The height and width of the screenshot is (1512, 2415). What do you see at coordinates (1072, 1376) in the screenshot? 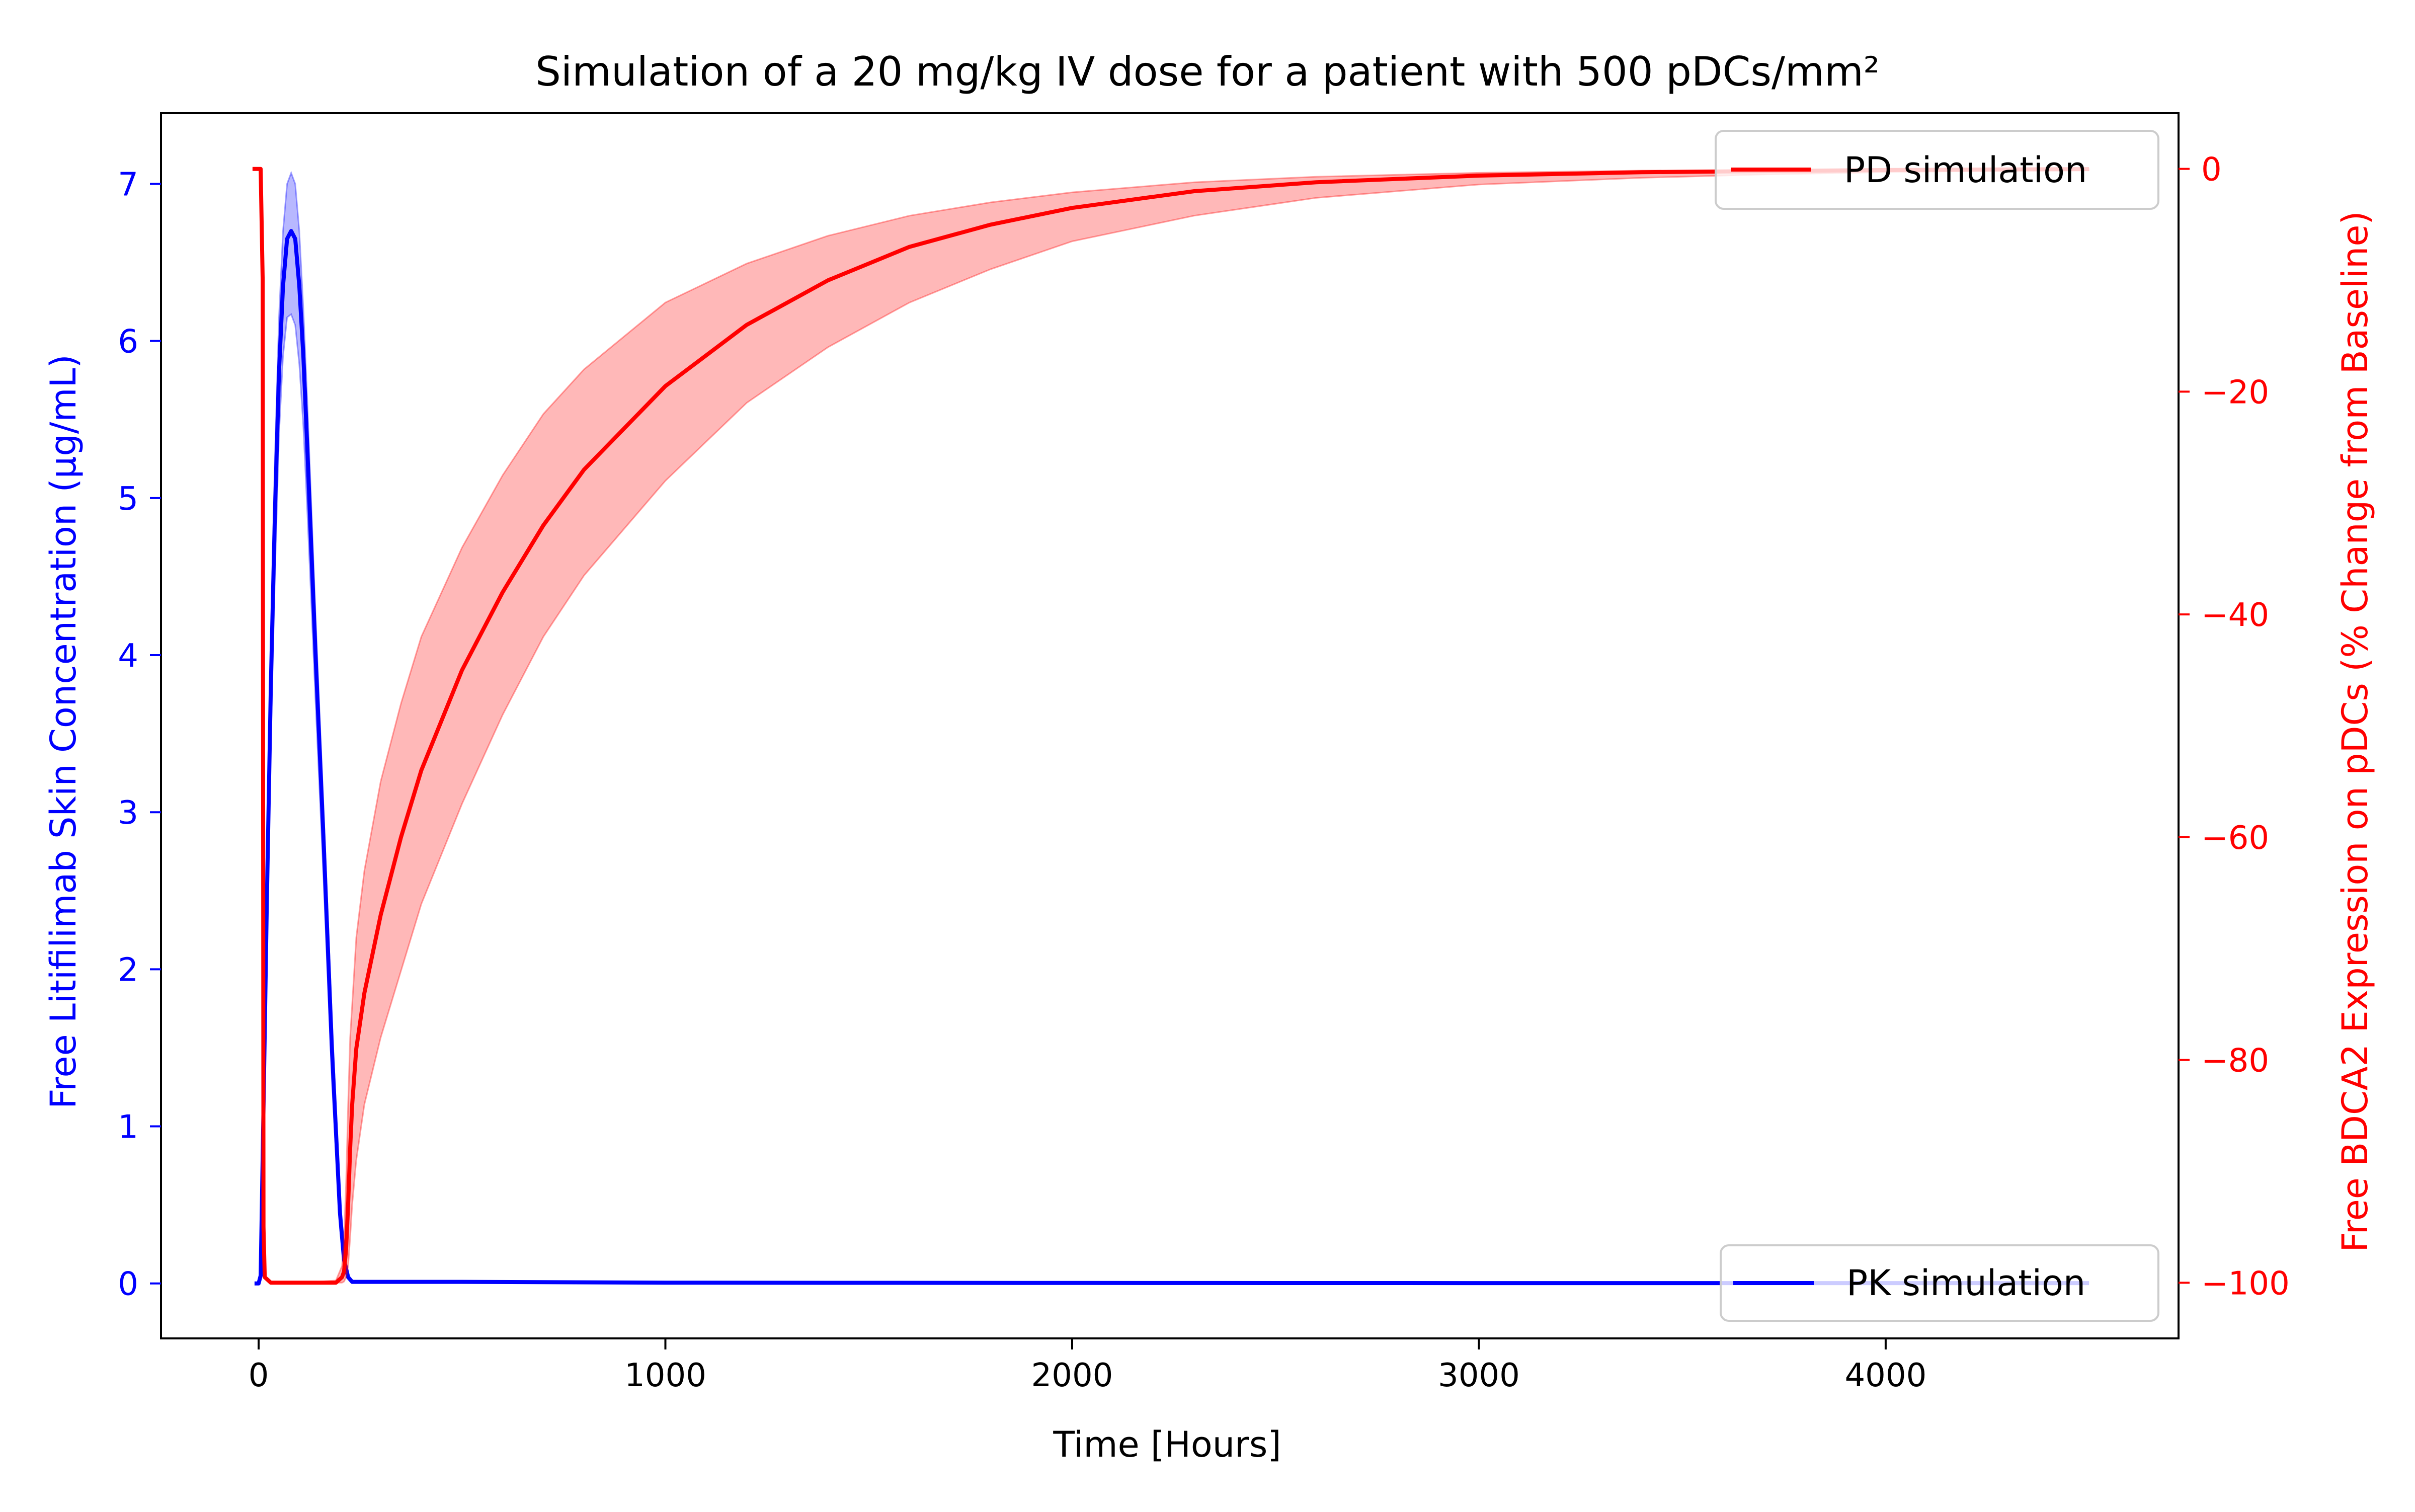
I see `x-tick-label: 2000` at bounding box center [1072, 1376].